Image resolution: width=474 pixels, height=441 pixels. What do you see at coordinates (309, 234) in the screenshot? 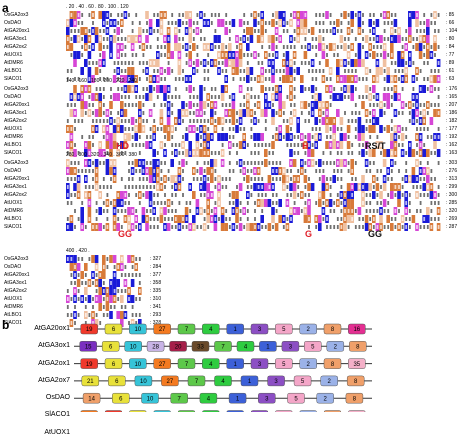
I see `motif-g-label: G` at bounding box center [309, 234].